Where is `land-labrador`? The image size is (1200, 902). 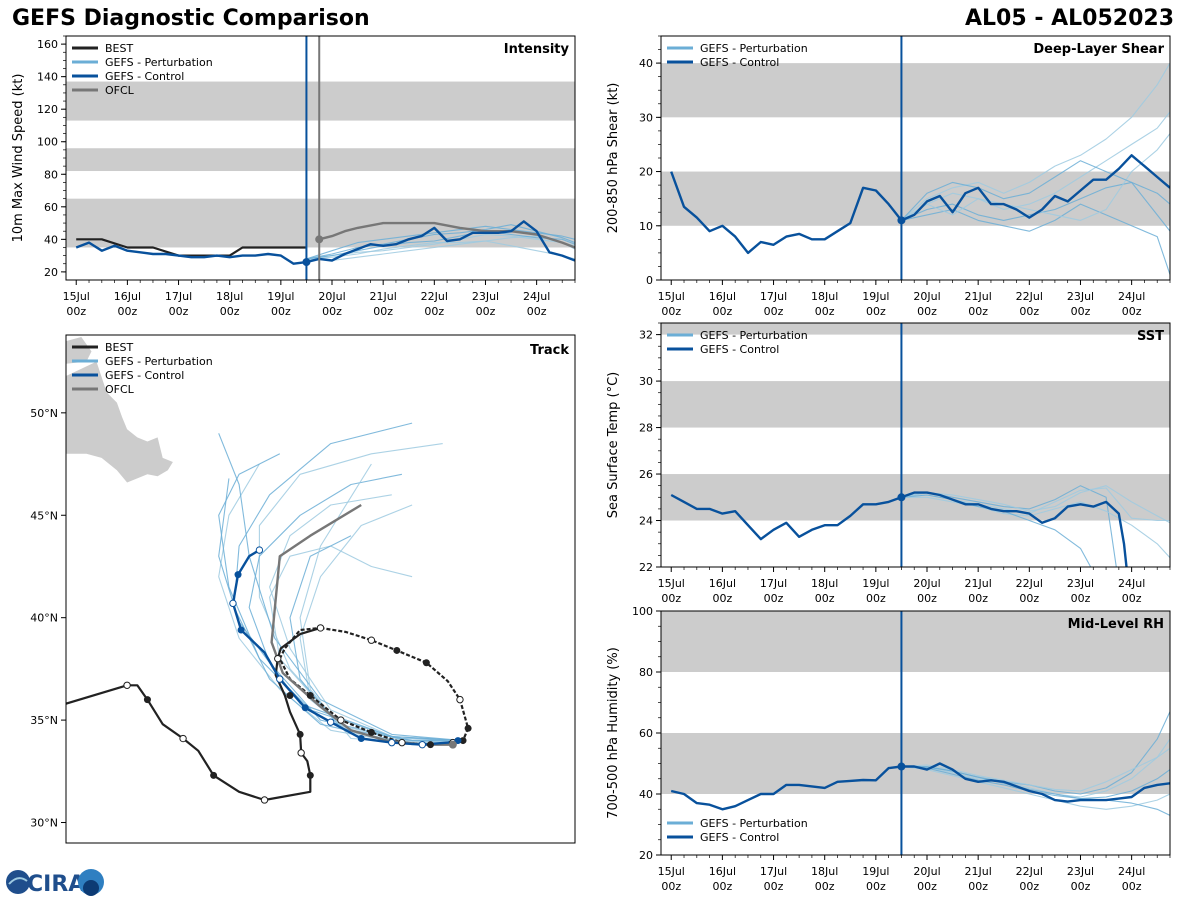
land-labrador is located at coordinates (79, 350).